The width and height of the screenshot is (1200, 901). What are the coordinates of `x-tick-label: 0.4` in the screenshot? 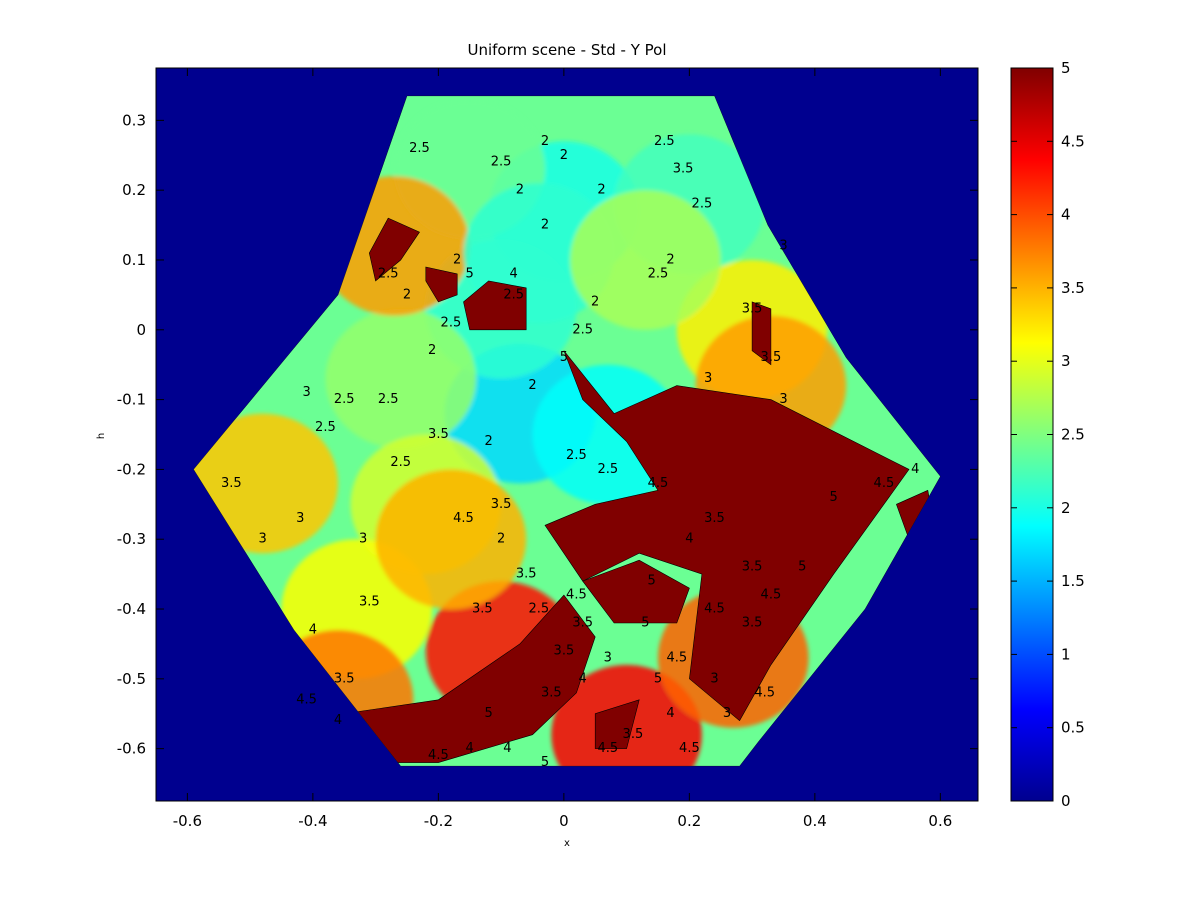 It's located at (815, 821).